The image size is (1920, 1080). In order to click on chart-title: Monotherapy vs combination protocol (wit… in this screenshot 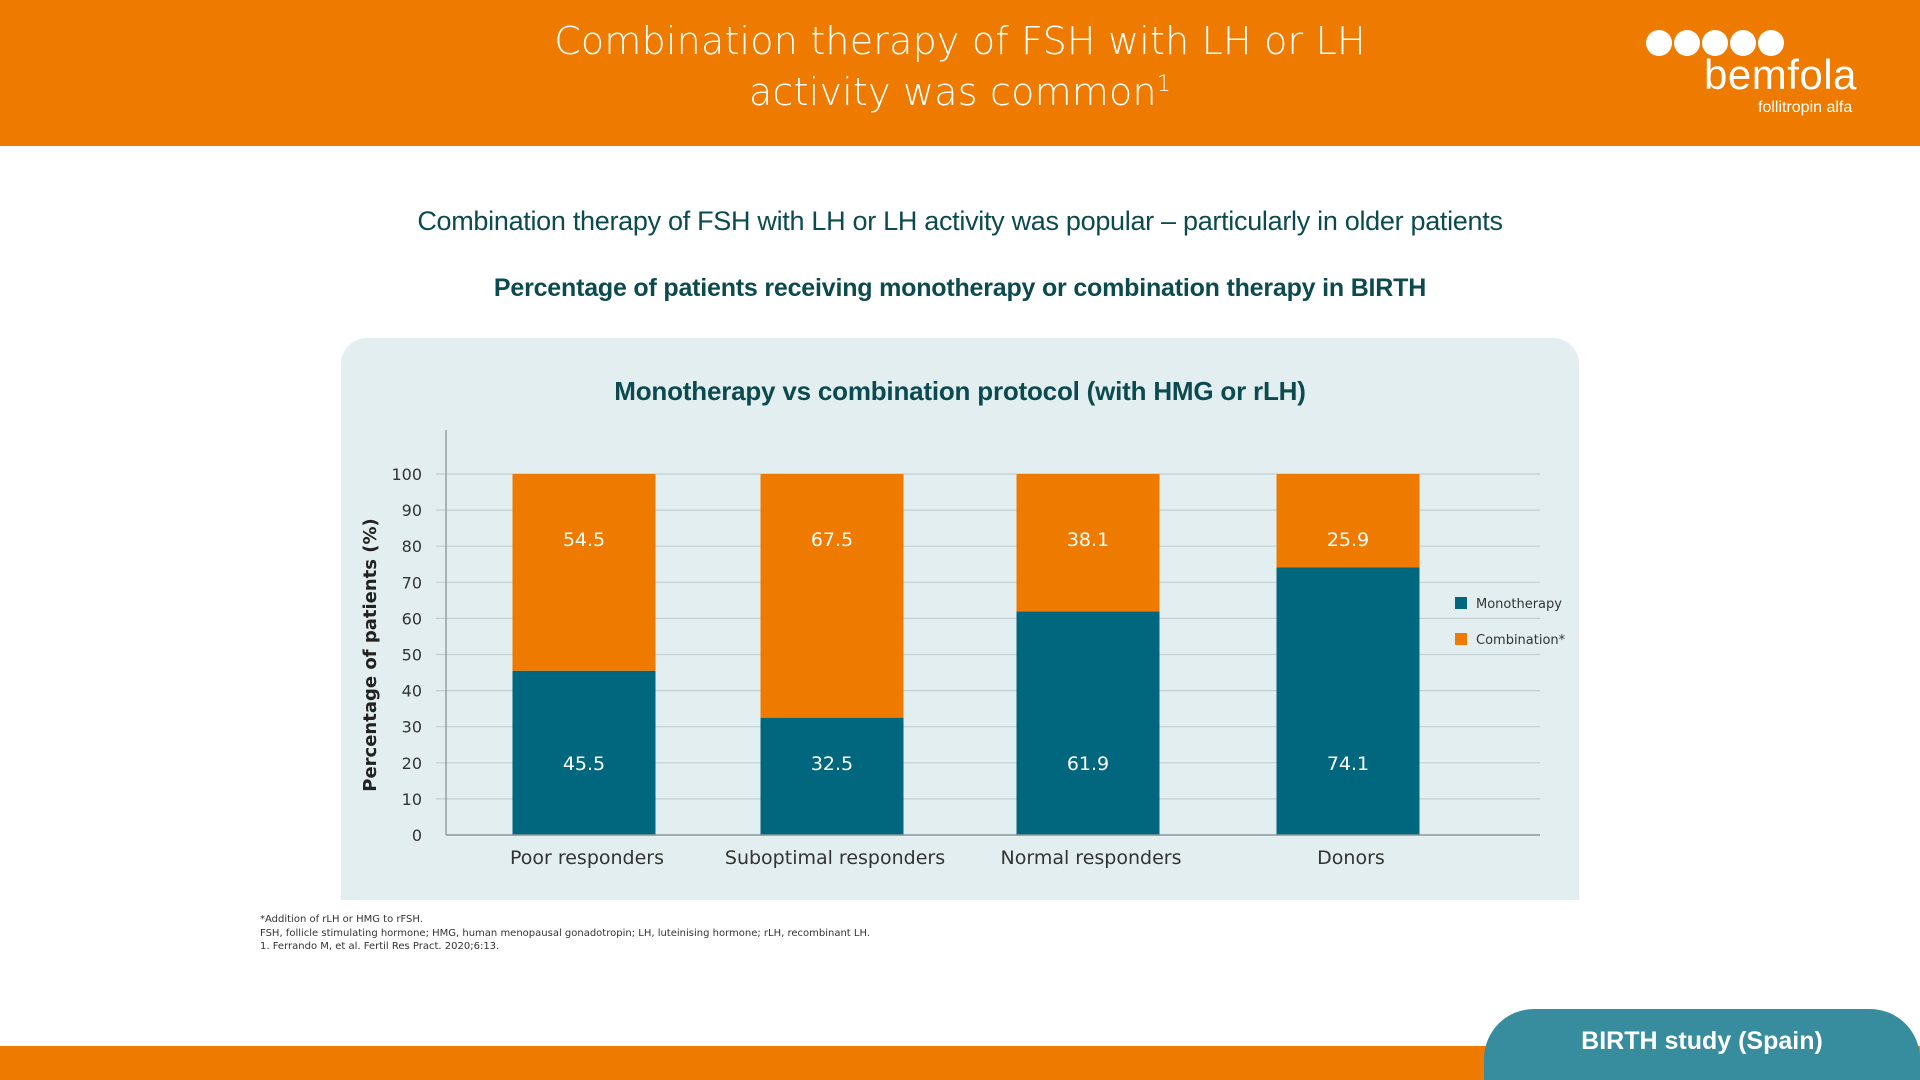, I will do `click(960, 391)`.